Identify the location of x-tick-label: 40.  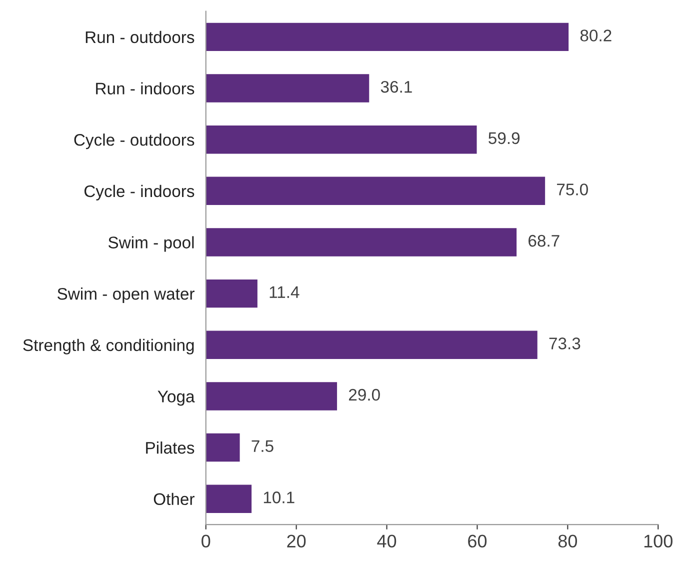
(386, 541).